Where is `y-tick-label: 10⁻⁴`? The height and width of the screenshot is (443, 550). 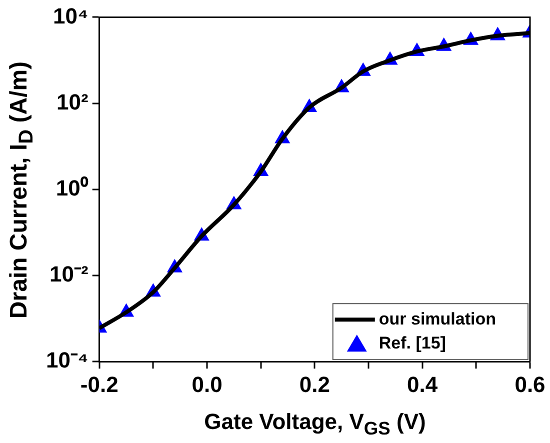
y-tick-label: 10⁻⁴ is located at coordinates (67, 360).